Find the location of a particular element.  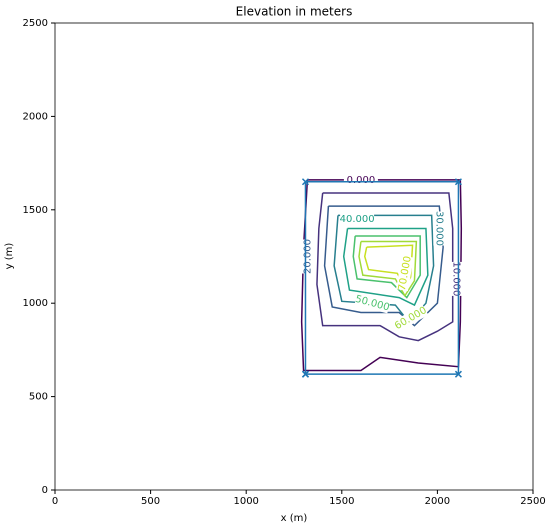

contour-label: 50.000 is located at coordinates (372, 304).